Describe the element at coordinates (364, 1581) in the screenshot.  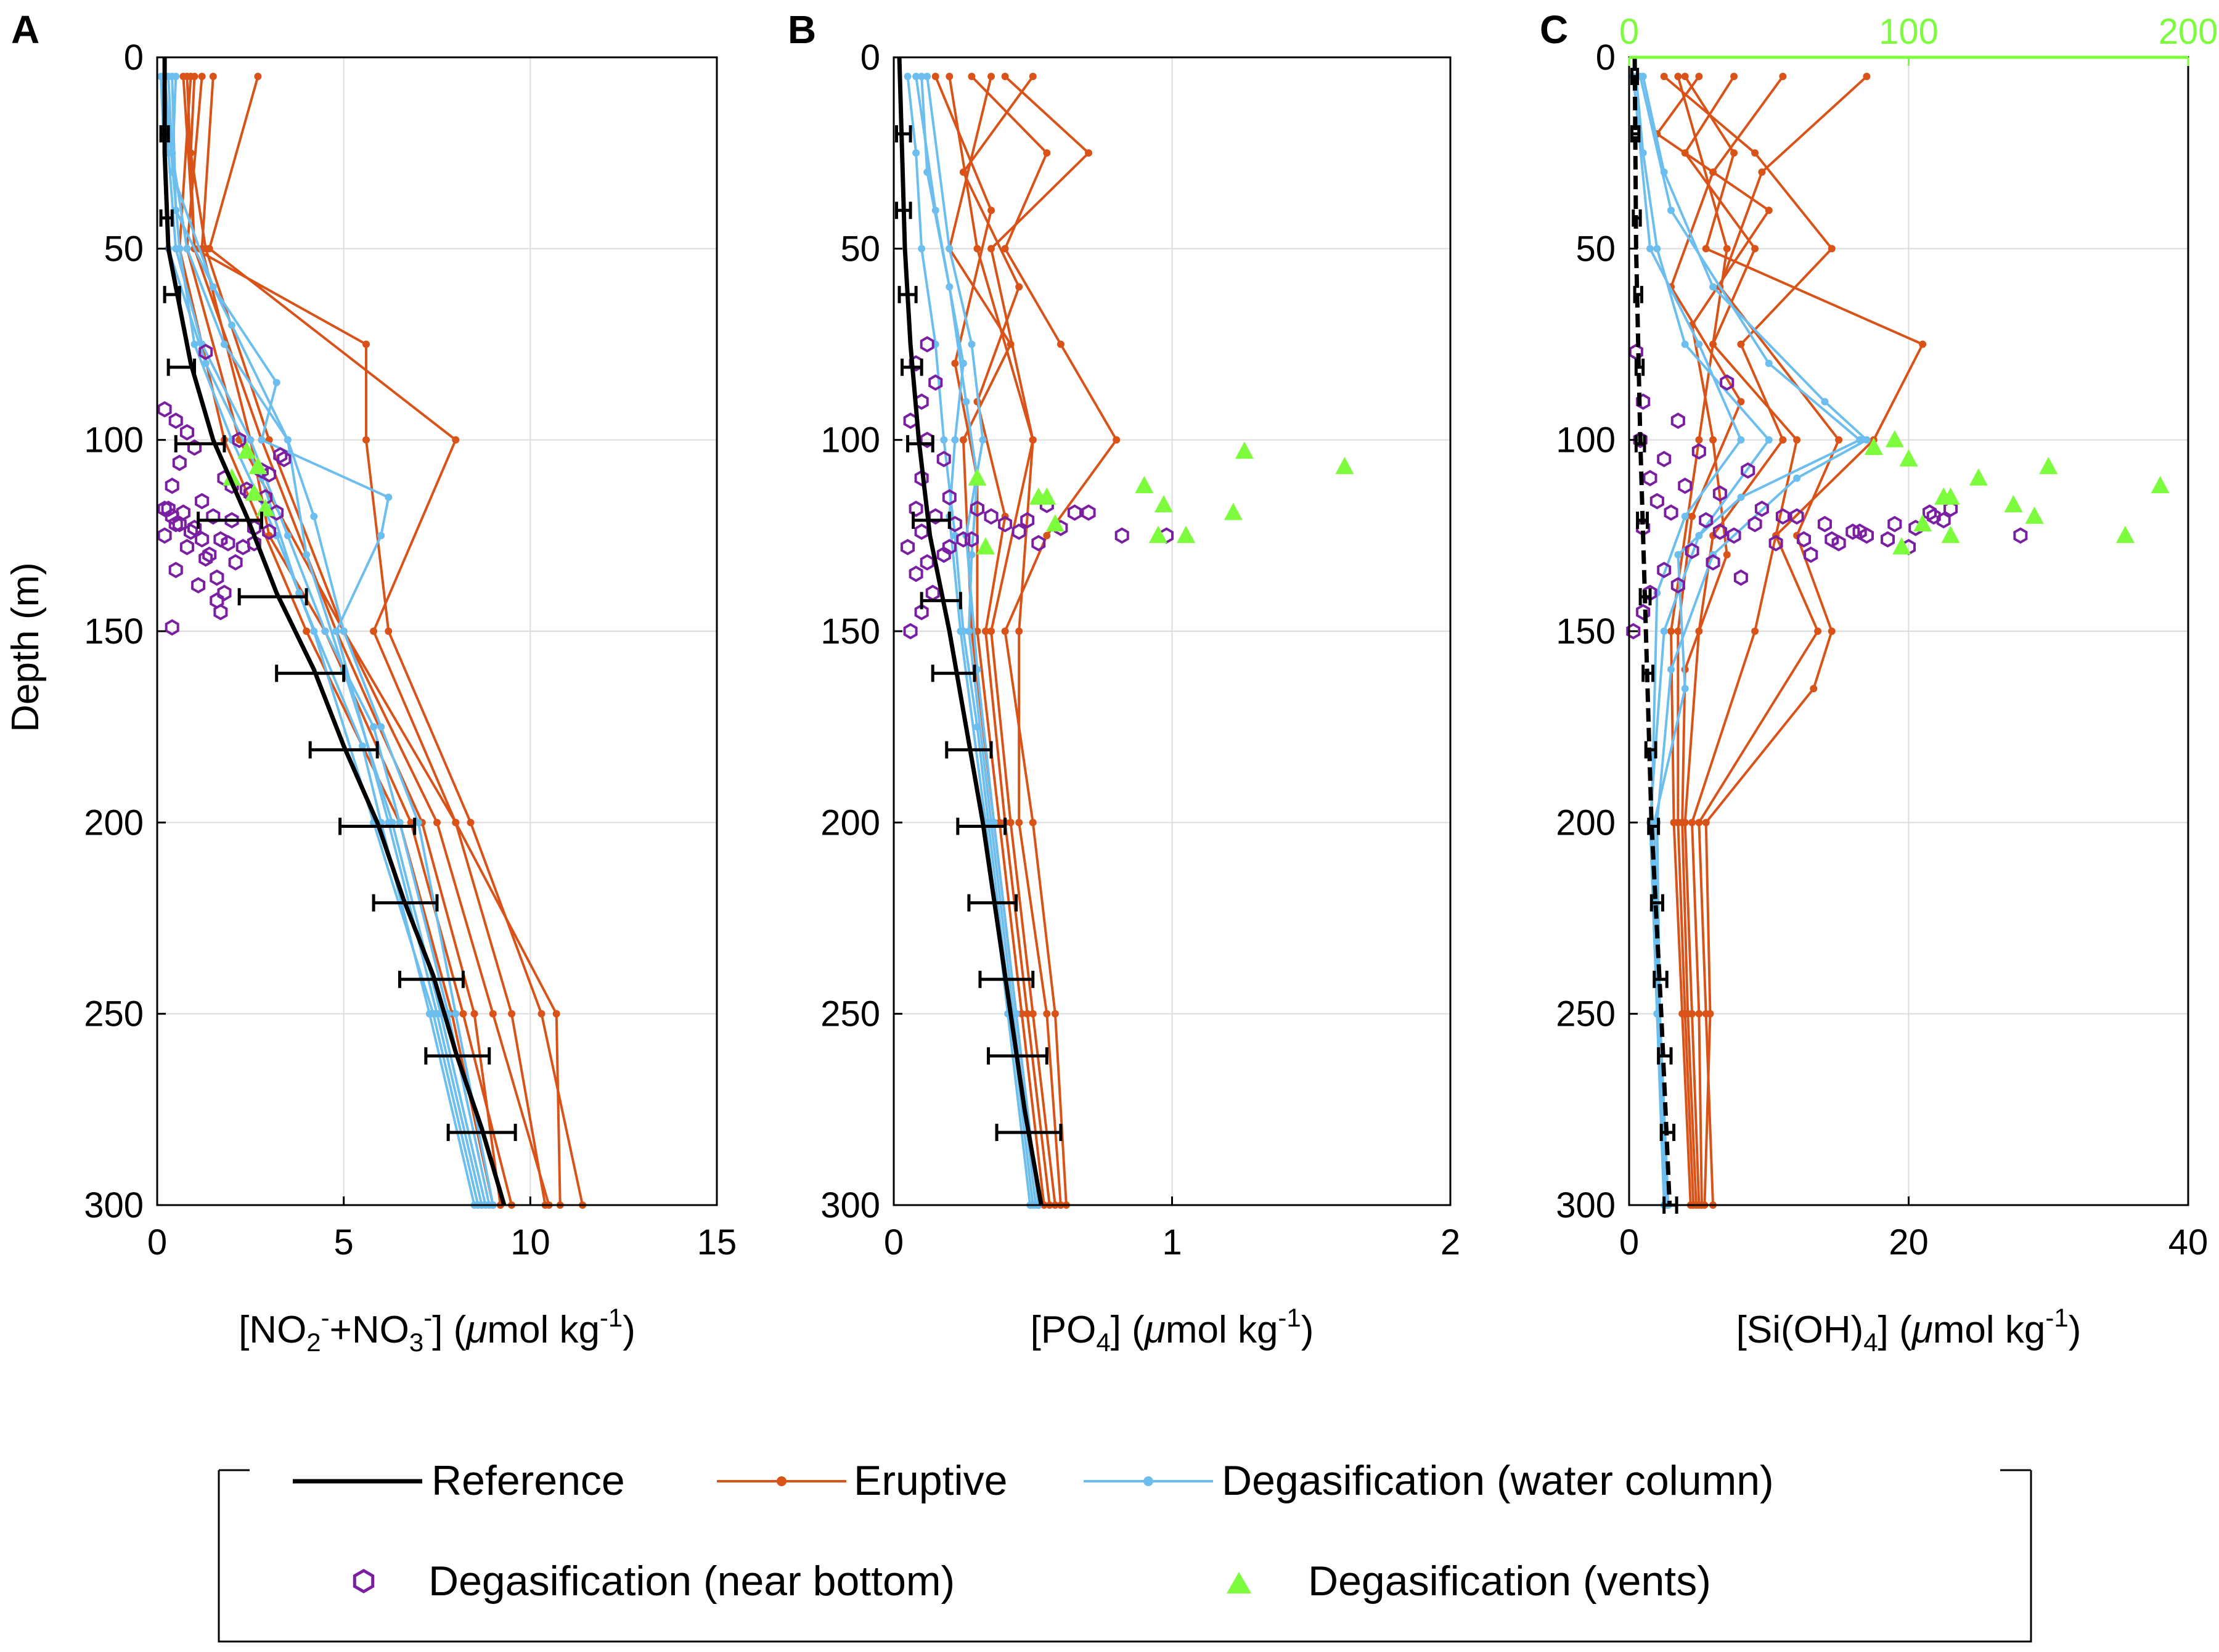
I see `open-circle-icon` at that location.